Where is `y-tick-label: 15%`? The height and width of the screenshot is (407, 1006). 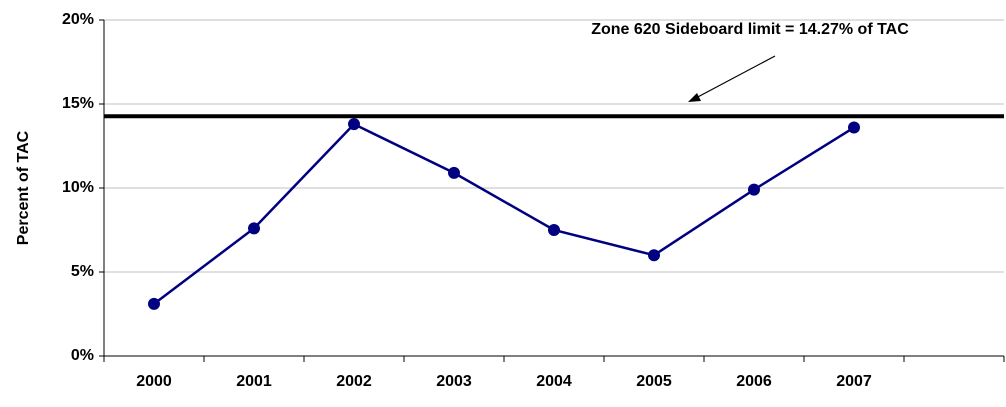
y-tick-label: 15% is located at coordinates (78, 103).